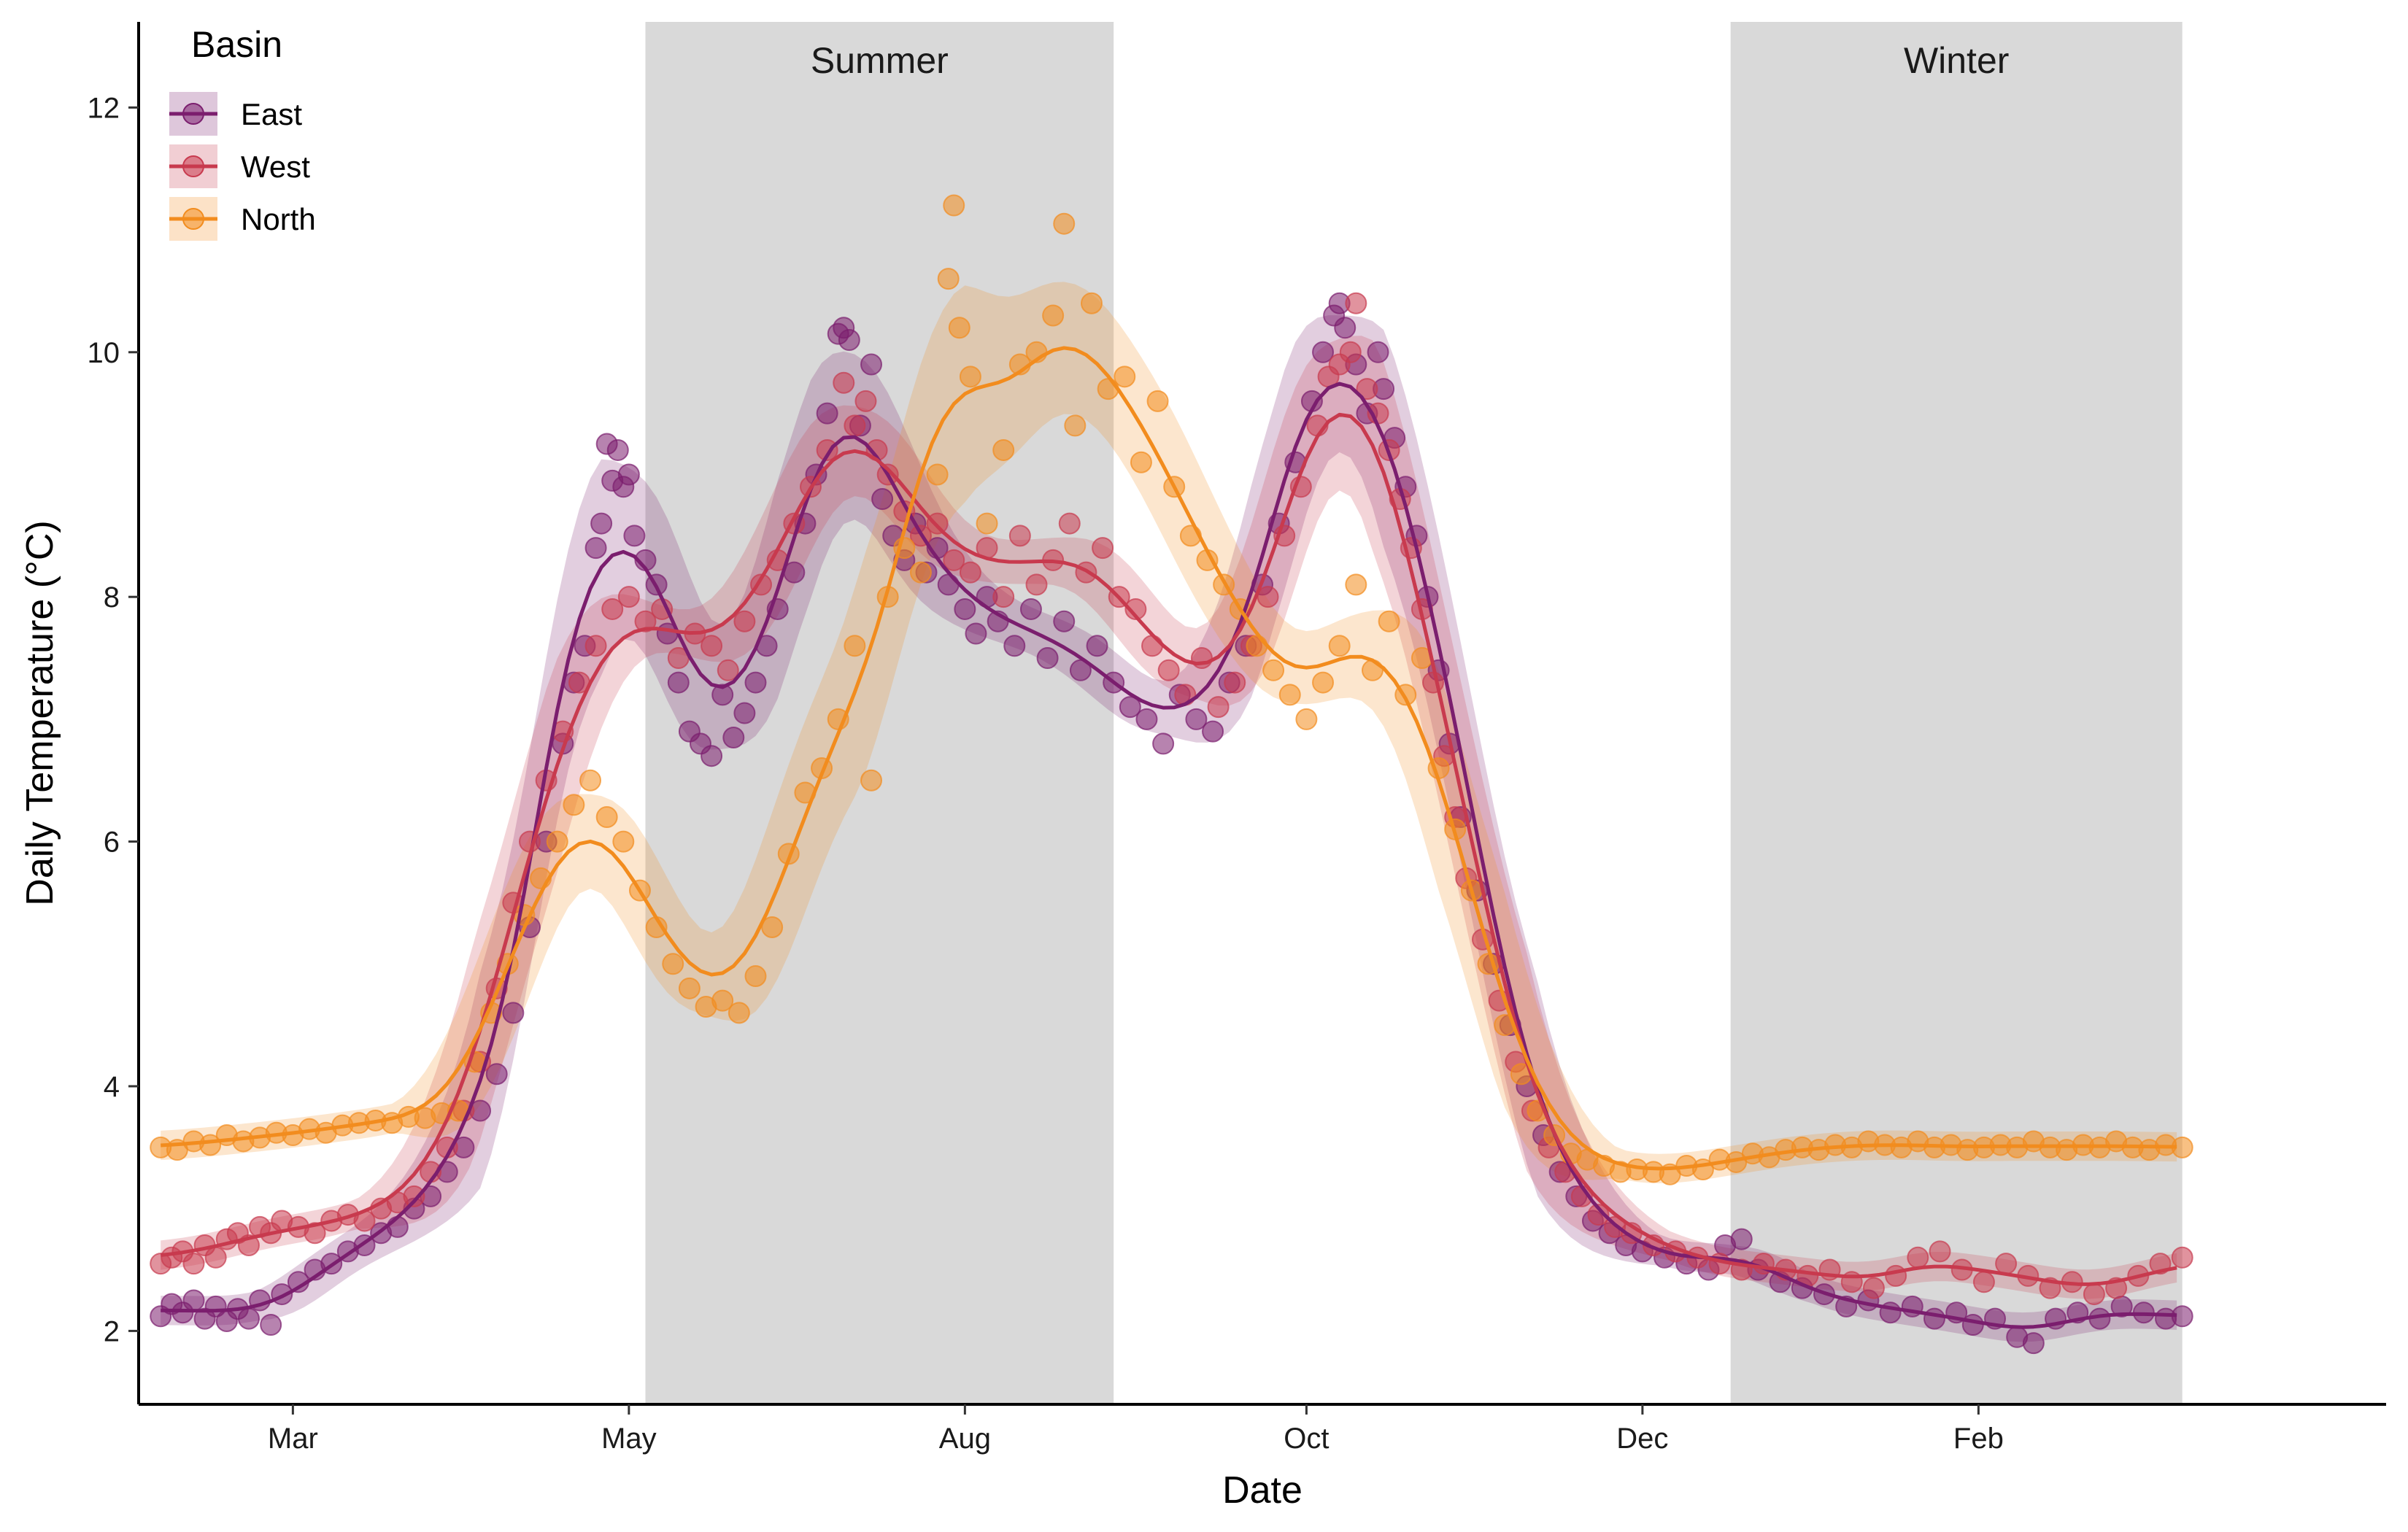 The height and width of the screenshot is (1532, 2408). I want to click on y-tick-label: 6, so click(112, 843).